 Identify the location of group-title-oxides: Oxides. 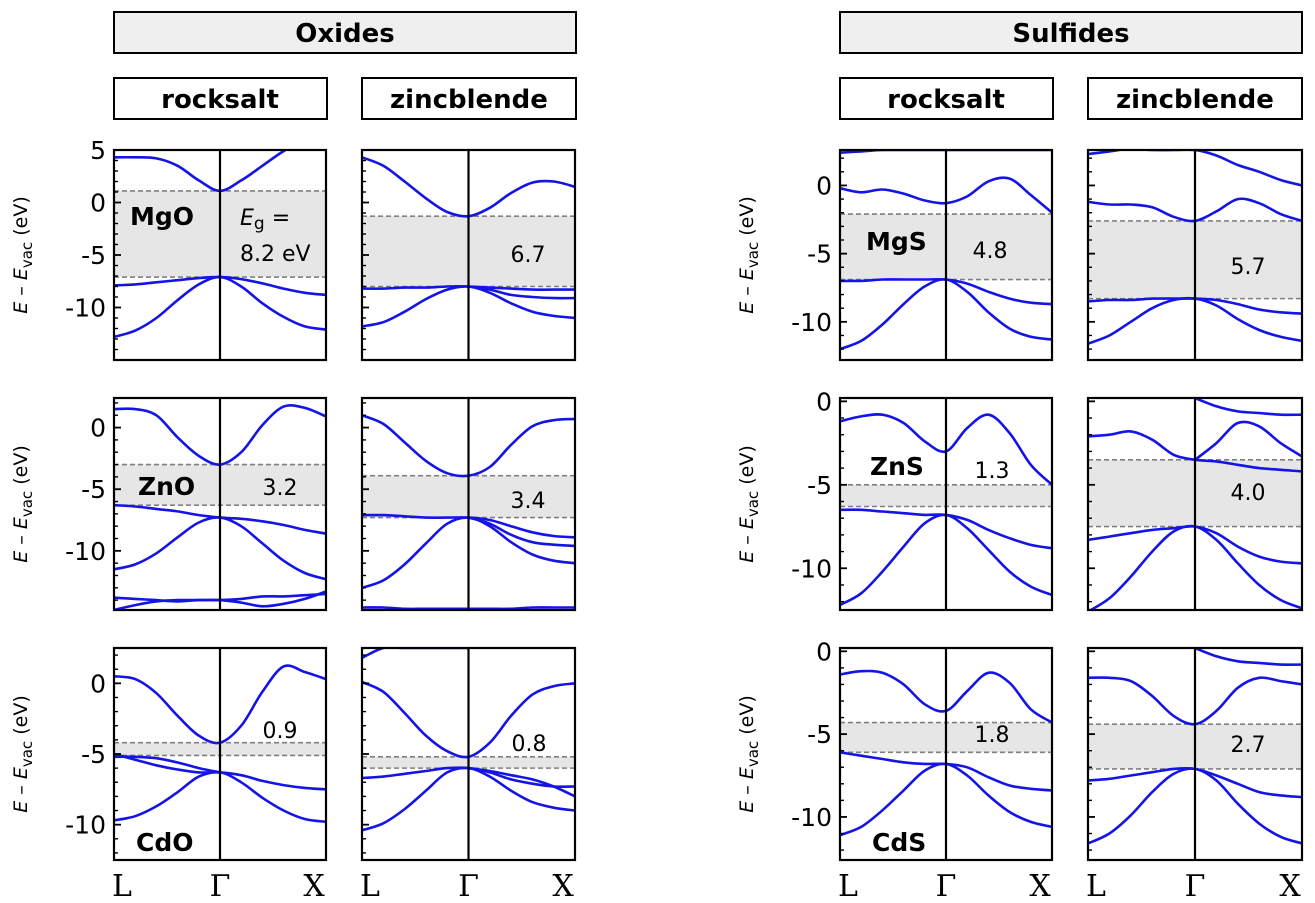
(345, 34).